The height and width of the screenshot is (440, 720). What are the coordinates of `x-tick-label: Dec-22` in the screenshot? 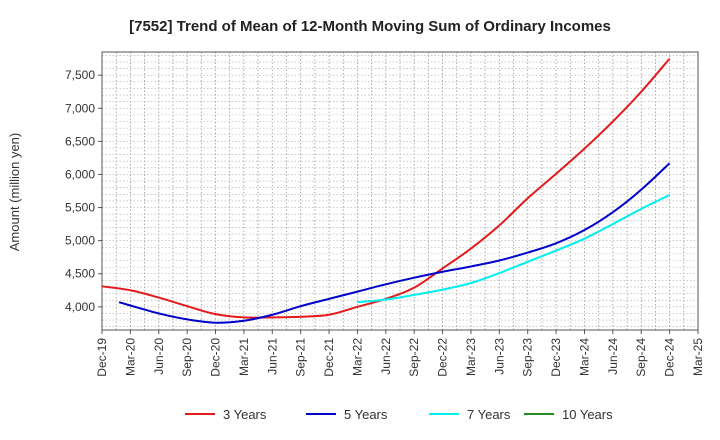 It's located at (443, 357).